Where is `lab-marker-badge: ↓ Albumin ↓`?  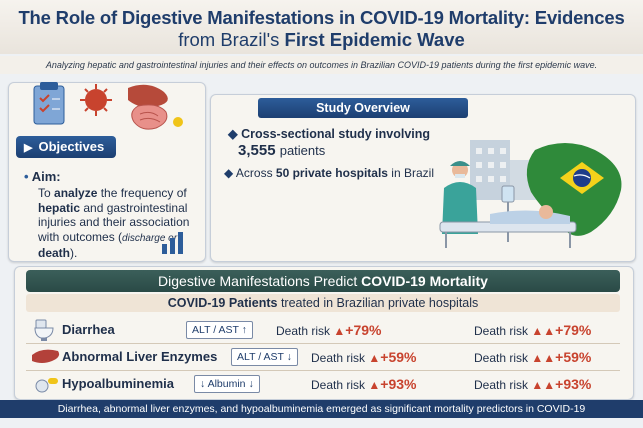
lab-marker-badge: ↓ Albumin ↓ is located at coordinates (227, 384).